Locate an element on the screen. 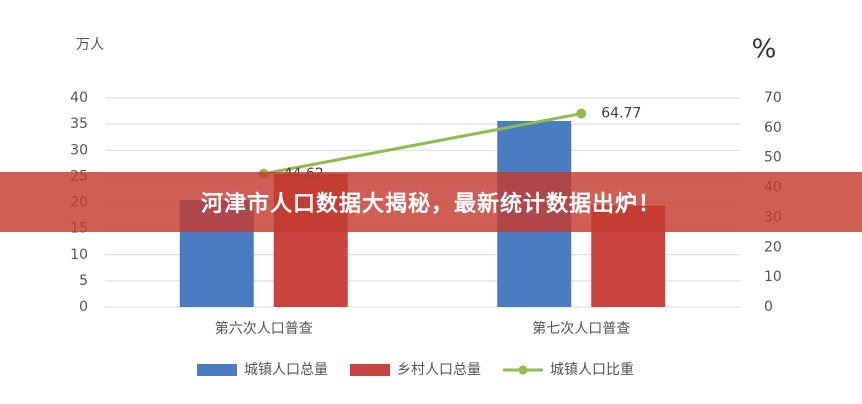 The image size is (862, 404). line is located at coordinates (422, 144).